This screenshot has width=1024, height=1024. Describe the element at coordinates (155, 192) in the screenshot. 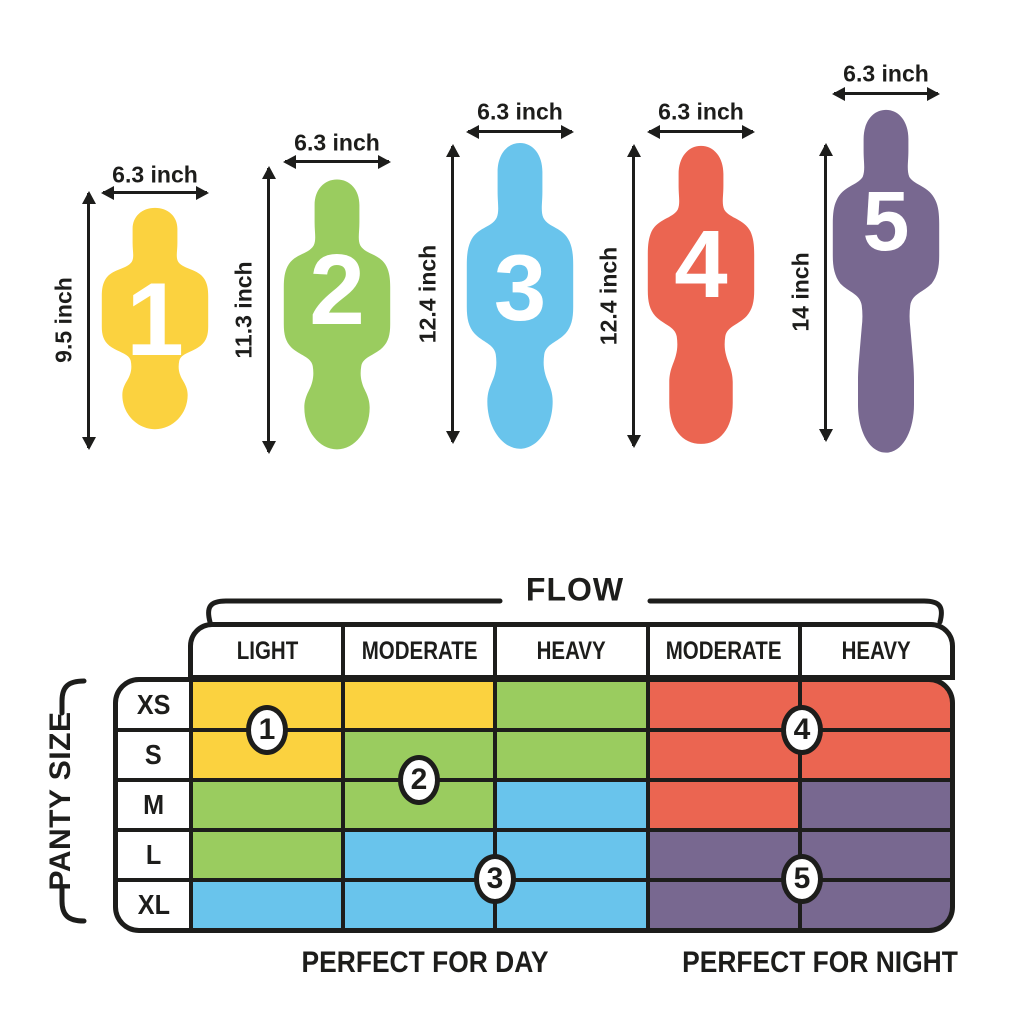

I see `pad-1-width-arrow` at that location.